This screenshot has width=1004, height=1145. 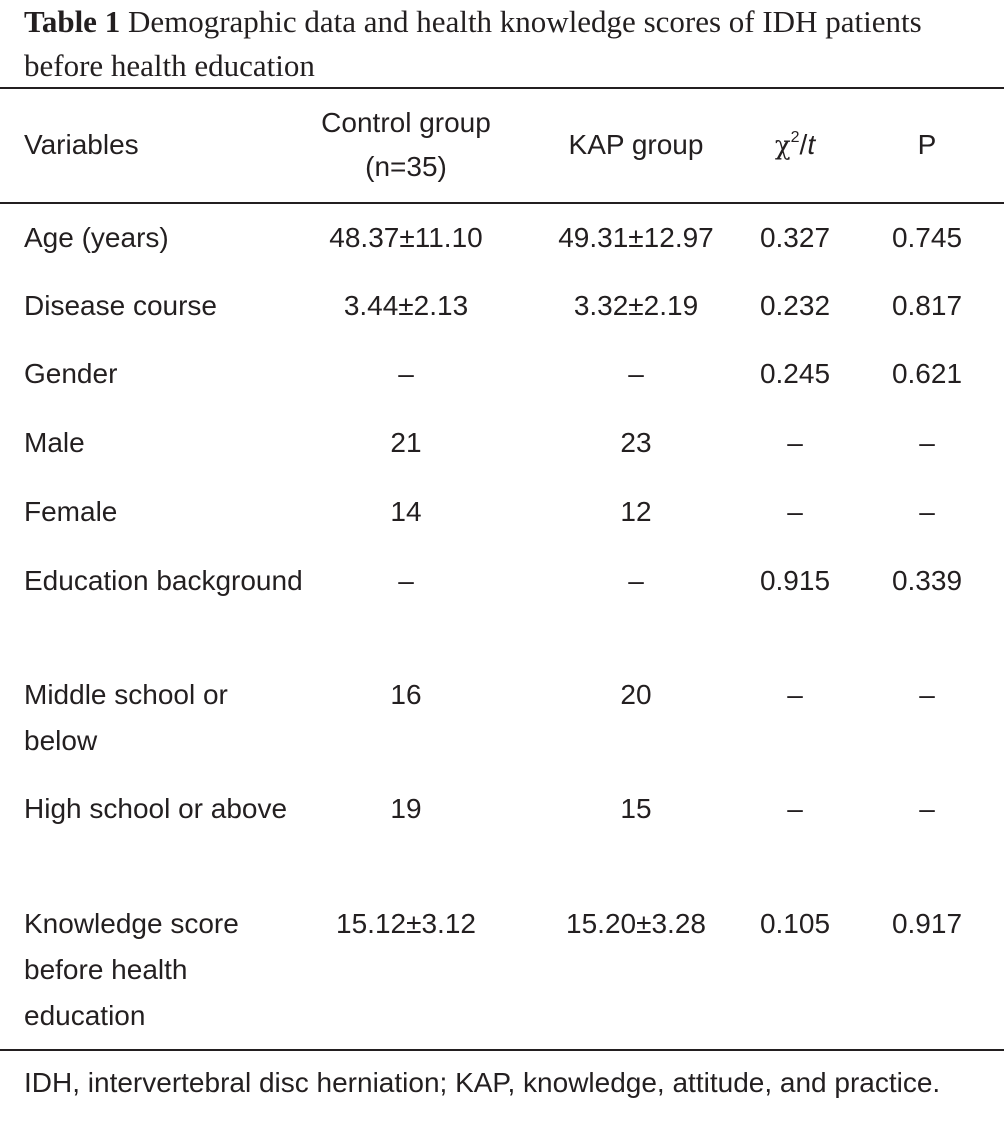 I want to click on caption-label: Table 1, so click(x=72, y=21).